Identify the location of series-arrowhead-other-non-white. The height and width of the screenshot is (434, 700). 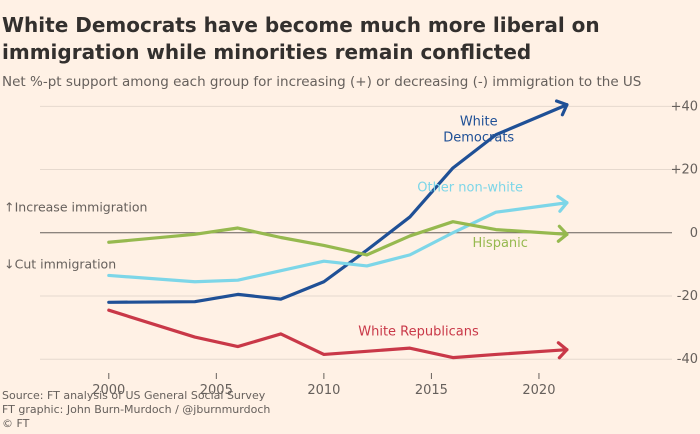
(562, 203).